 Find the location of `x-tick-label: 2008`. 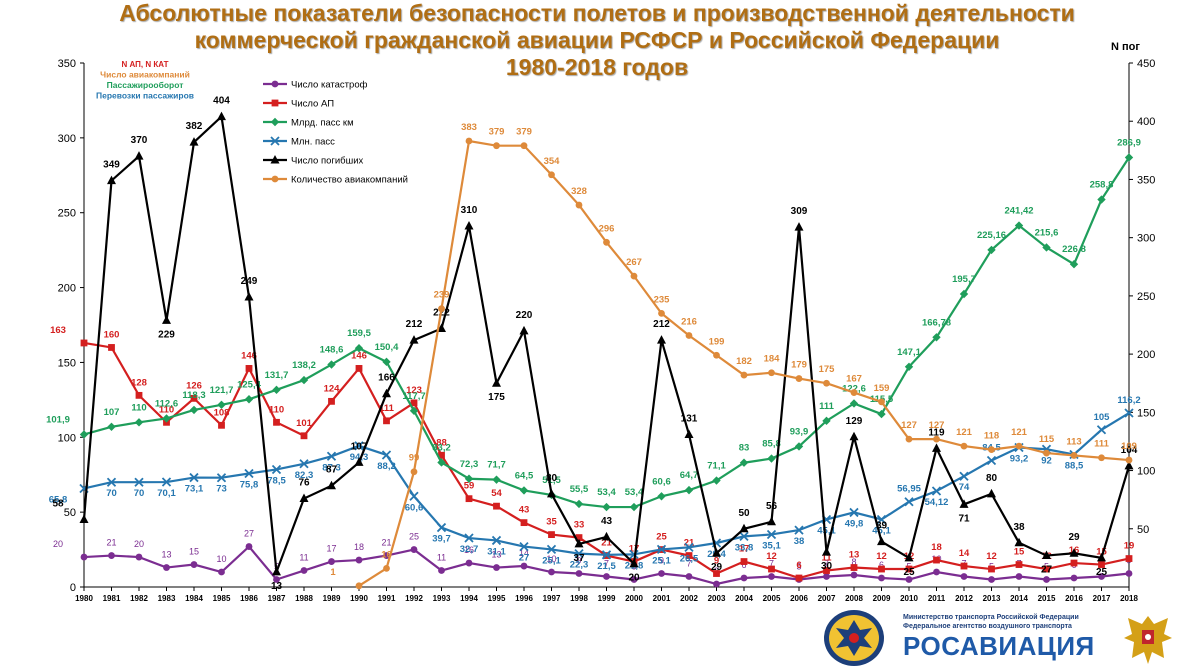

x-tick-label: 2008 is located at coordinates (854, 598).